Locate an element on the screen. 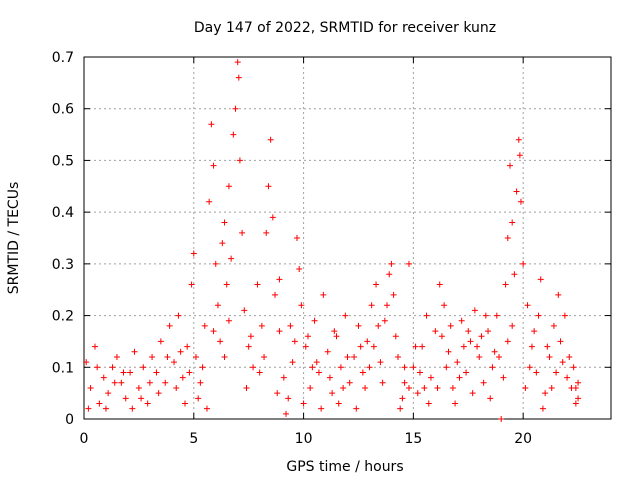 The image size is (640, 480). y-tick-label: 0 is located at coordinates (69, 420).